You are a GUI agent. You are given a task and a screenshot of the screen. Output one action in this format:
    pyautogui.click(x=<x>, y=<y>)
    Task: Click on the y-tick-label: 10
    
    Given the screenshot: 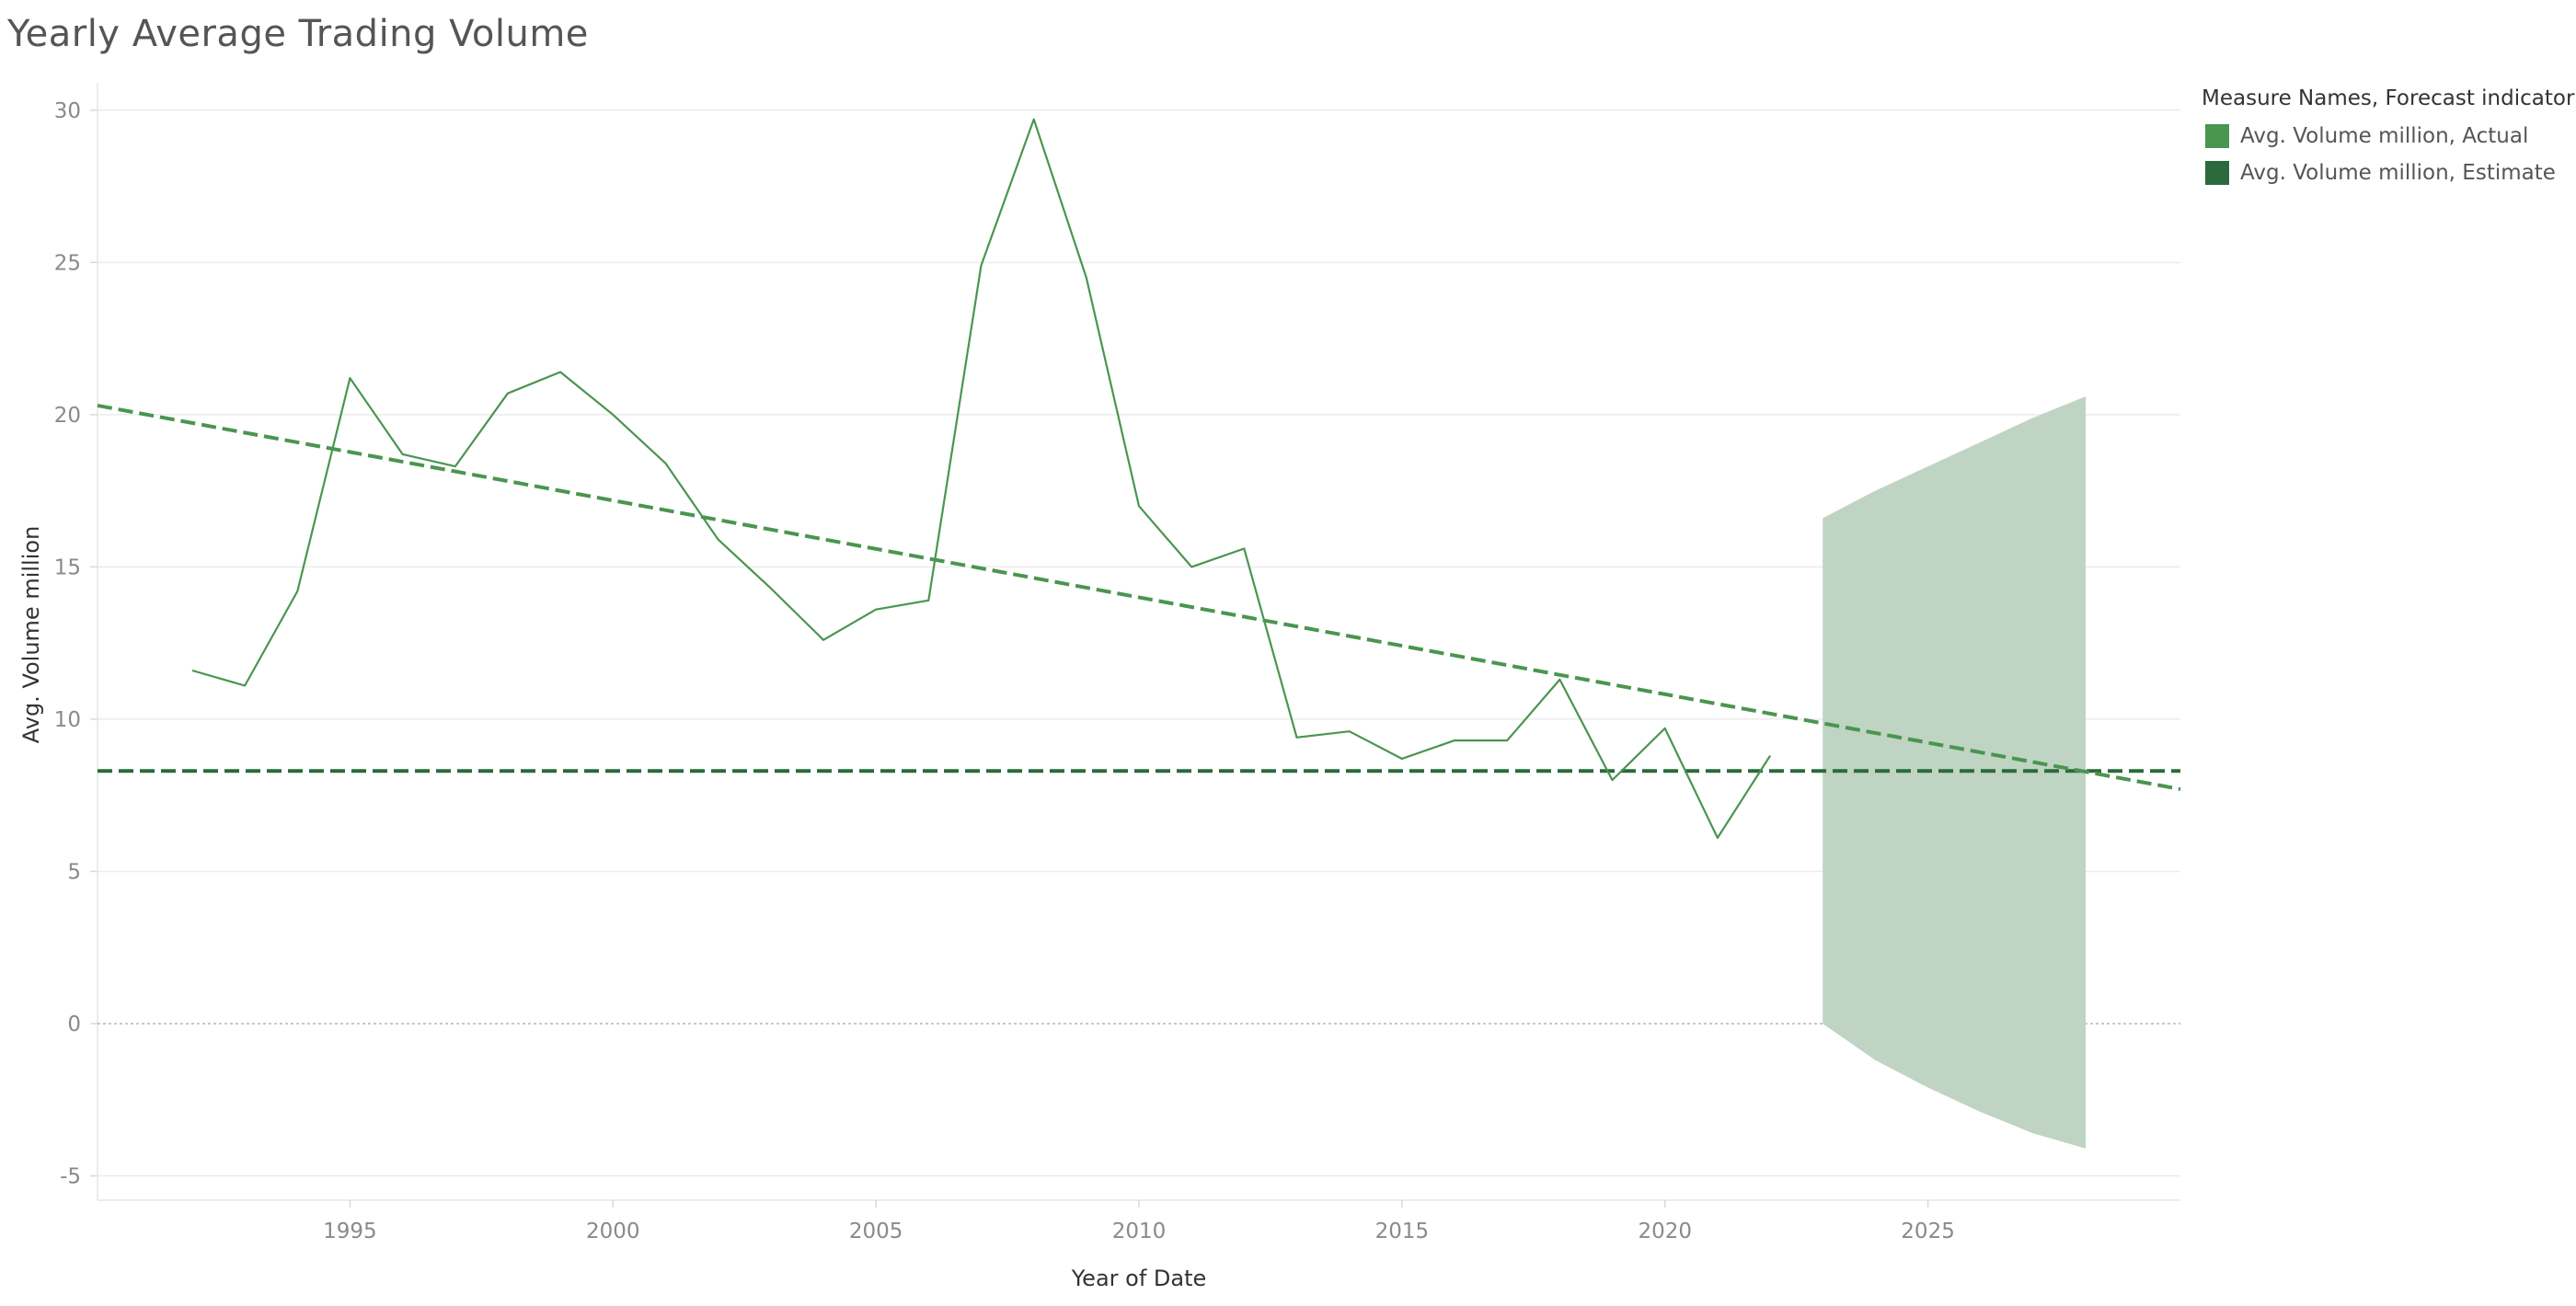 What is the action you would take?
    pyautogui.click(x=67, y=720)
    